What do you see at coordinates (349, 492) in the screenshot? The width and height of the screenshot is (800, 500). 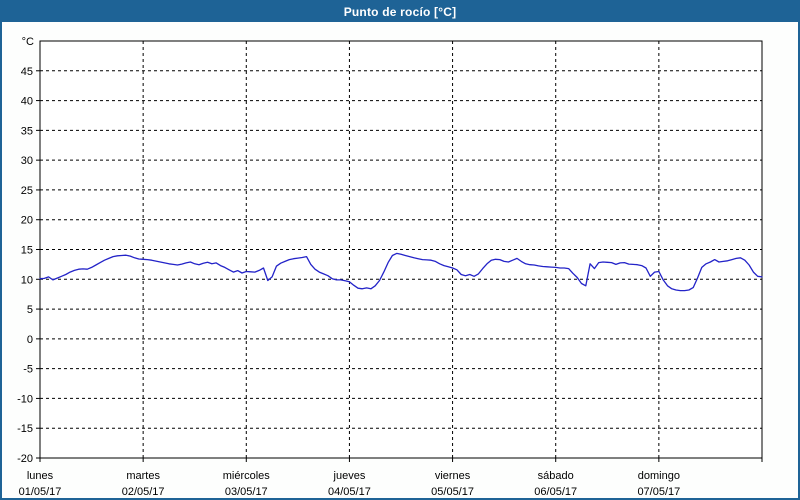 I see `day-date-label: 04/05/17` at bounding box center [349, 492].